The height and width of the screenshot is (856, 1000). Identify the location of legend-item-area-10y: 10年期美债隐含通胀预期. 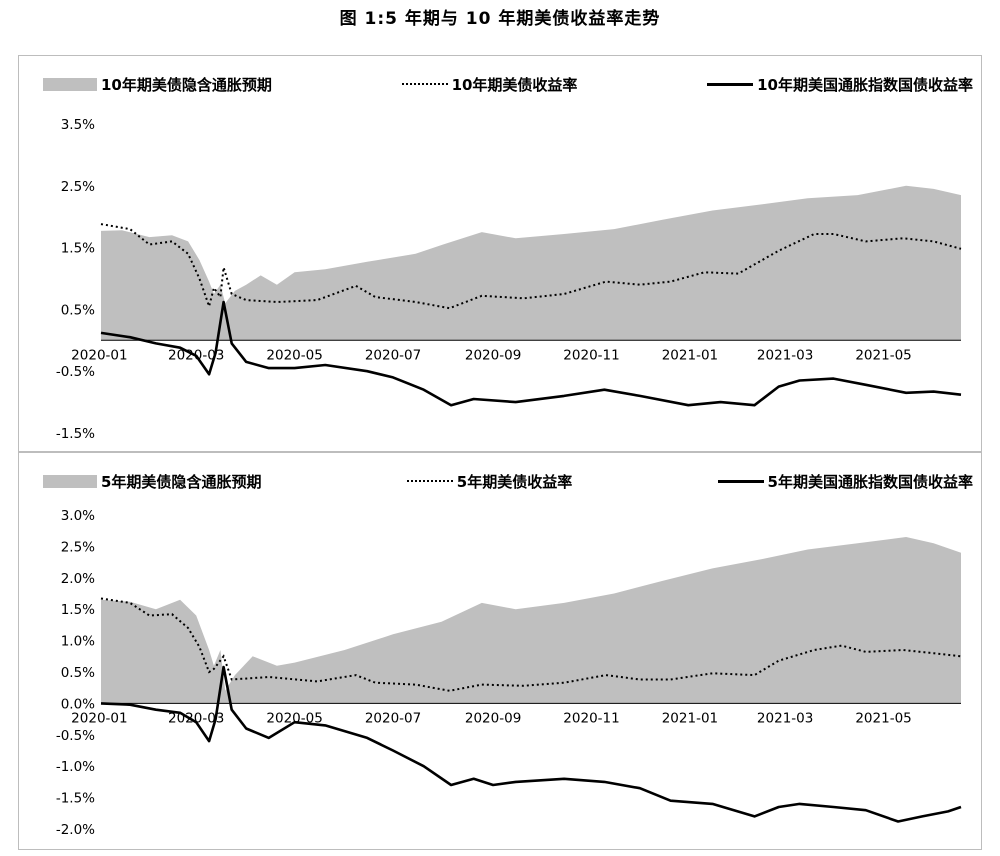
(157, 84).